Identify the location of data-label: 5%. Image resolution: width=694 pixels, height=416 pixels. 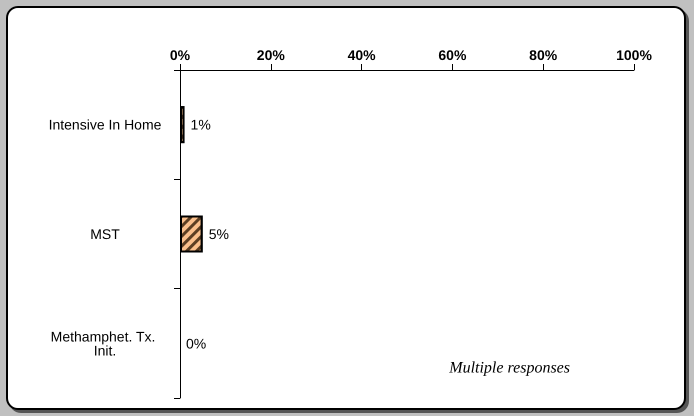
(218, 234).